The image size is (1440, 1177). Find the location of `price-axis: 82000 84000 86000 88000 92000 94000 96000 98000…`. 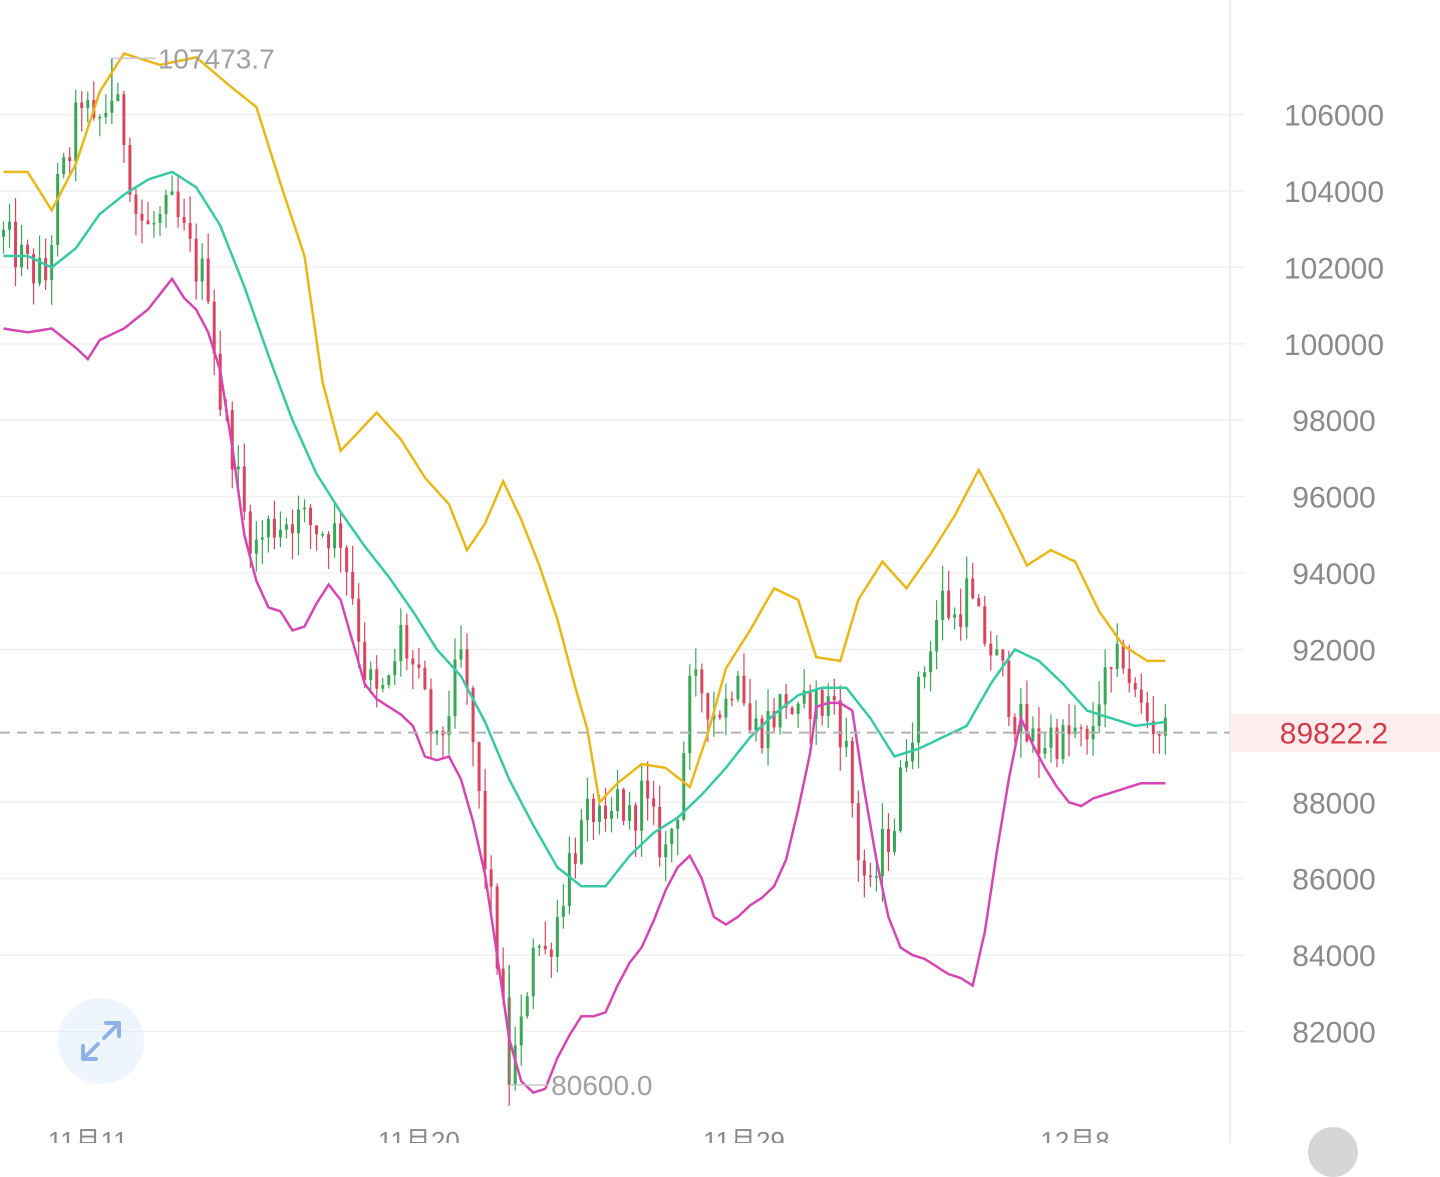

price-axis: 82000 84000 86000 88000 92000 94000 96000 98000… is located at coordinates (1334, 575).